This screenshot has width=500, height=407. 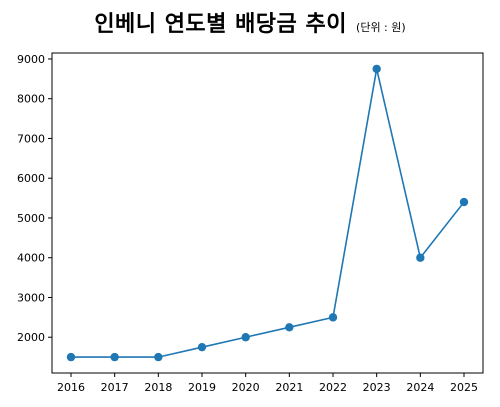 What do you see at coordinates (381, 27) in the screenshot?
I see `chart-subtitle: (단위 : 원)` at bounding box center [381, 27].